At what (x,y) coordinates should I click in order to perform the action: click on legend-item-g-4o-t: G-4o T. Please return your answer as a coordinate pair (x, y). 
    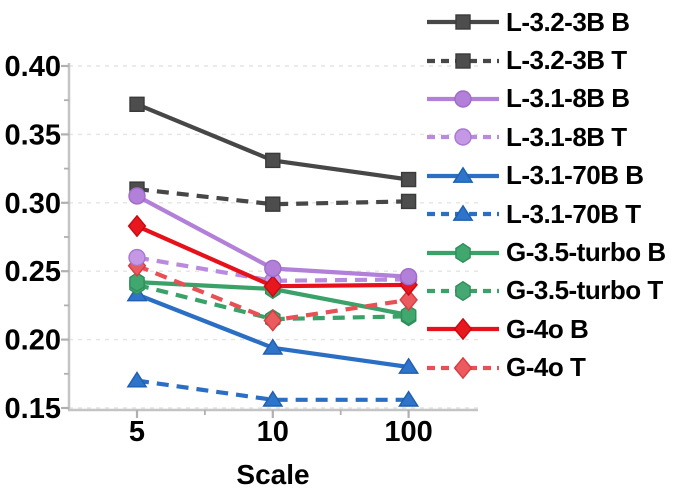
    Looking at the image, I should click on (546, 368).